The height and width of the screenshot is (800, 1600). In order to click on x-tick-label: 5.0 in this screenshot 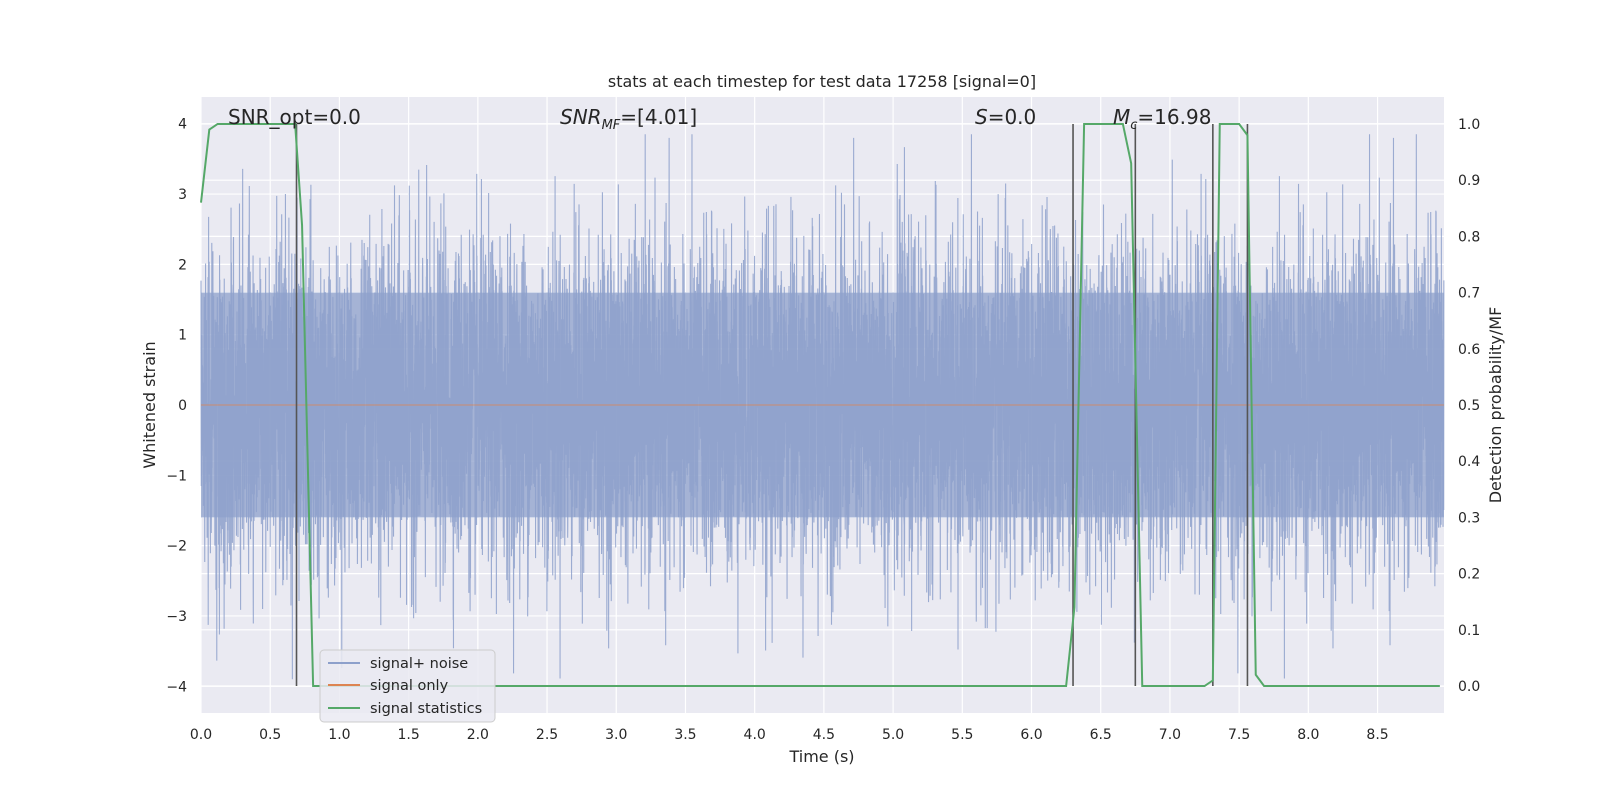, I will do `click(893, 735)`.